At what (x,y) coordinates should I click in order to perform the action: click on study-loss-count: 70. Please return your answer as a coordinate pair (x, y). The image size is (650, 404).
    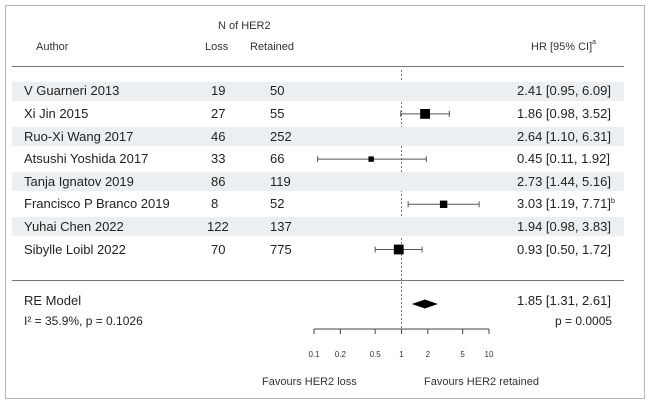
    Looking at the image, I should click on (218, 249).